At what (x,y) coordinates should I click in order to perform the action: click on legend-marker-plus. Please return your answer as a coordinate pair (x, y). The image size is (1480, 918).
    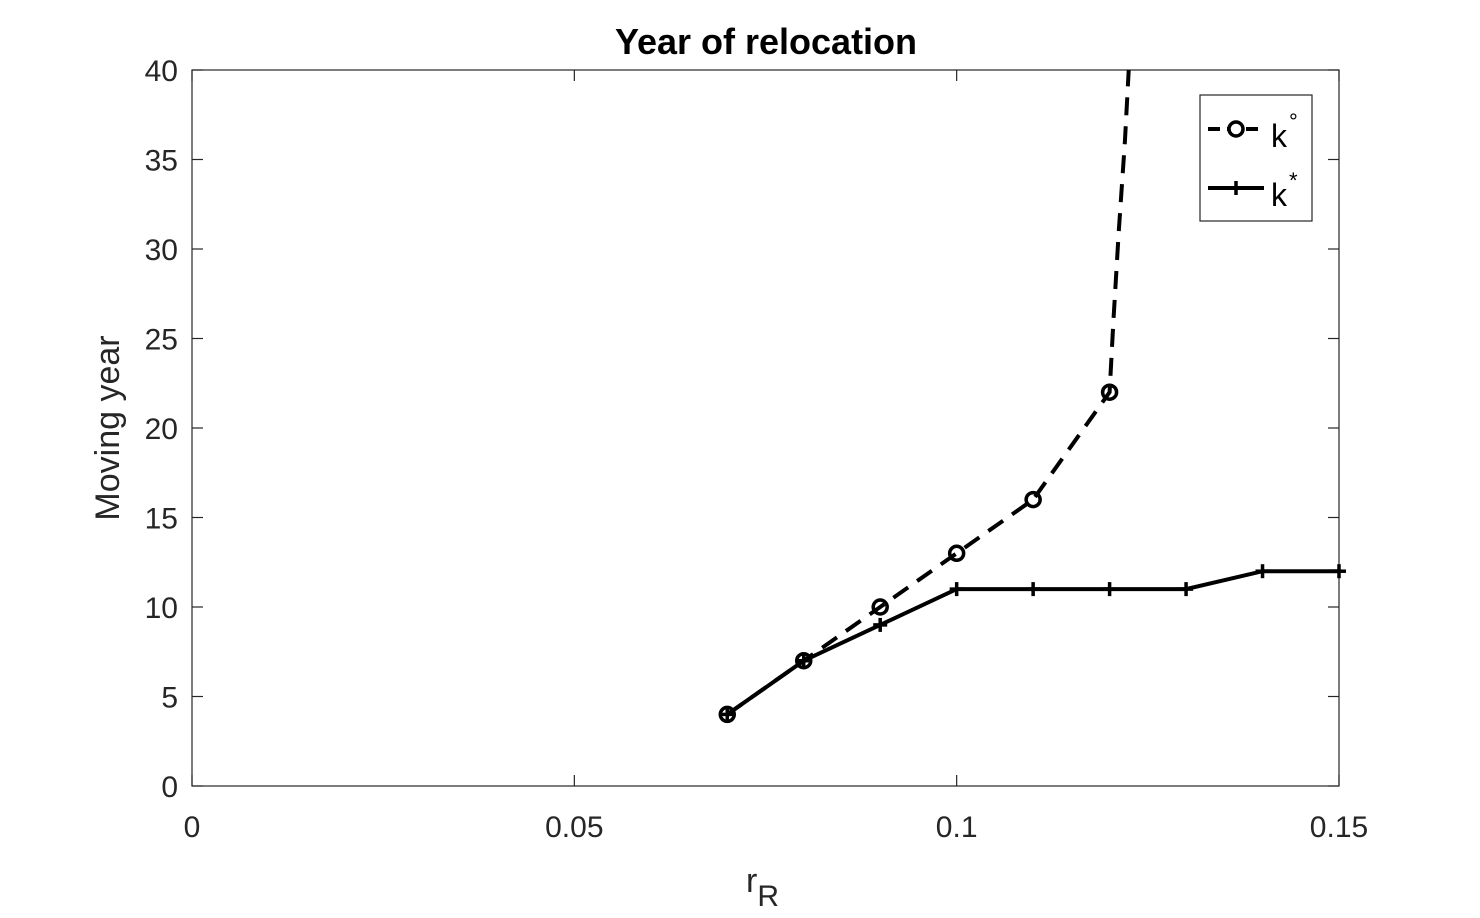
    Looking at the image, I should click on (1236, 188).